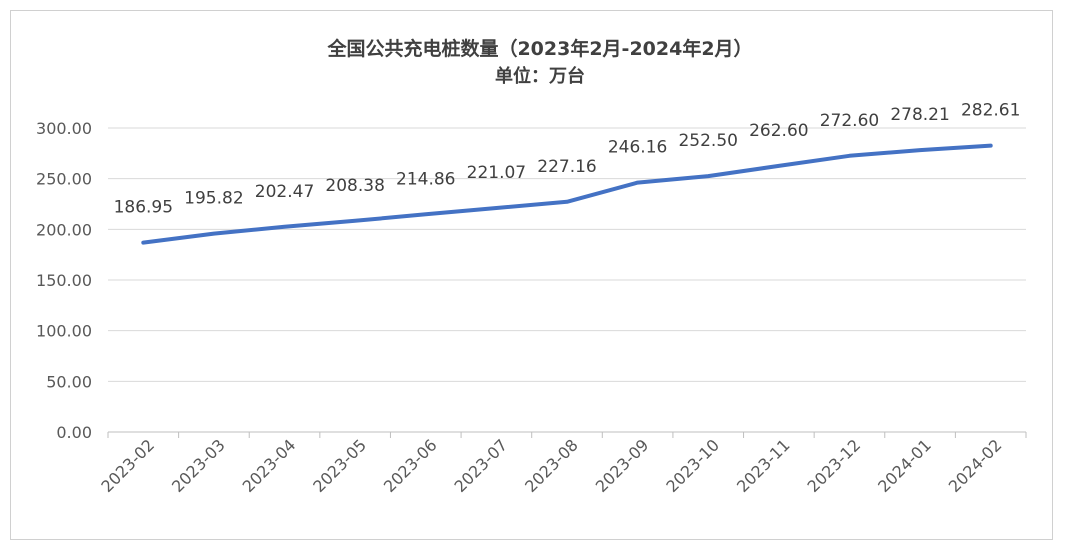 This screenshot has width=1080, height=553. What do you see at coordinates (637, 148) in the screenshot?
I see `data-label: 246.16` at bounding box center [637, 148].